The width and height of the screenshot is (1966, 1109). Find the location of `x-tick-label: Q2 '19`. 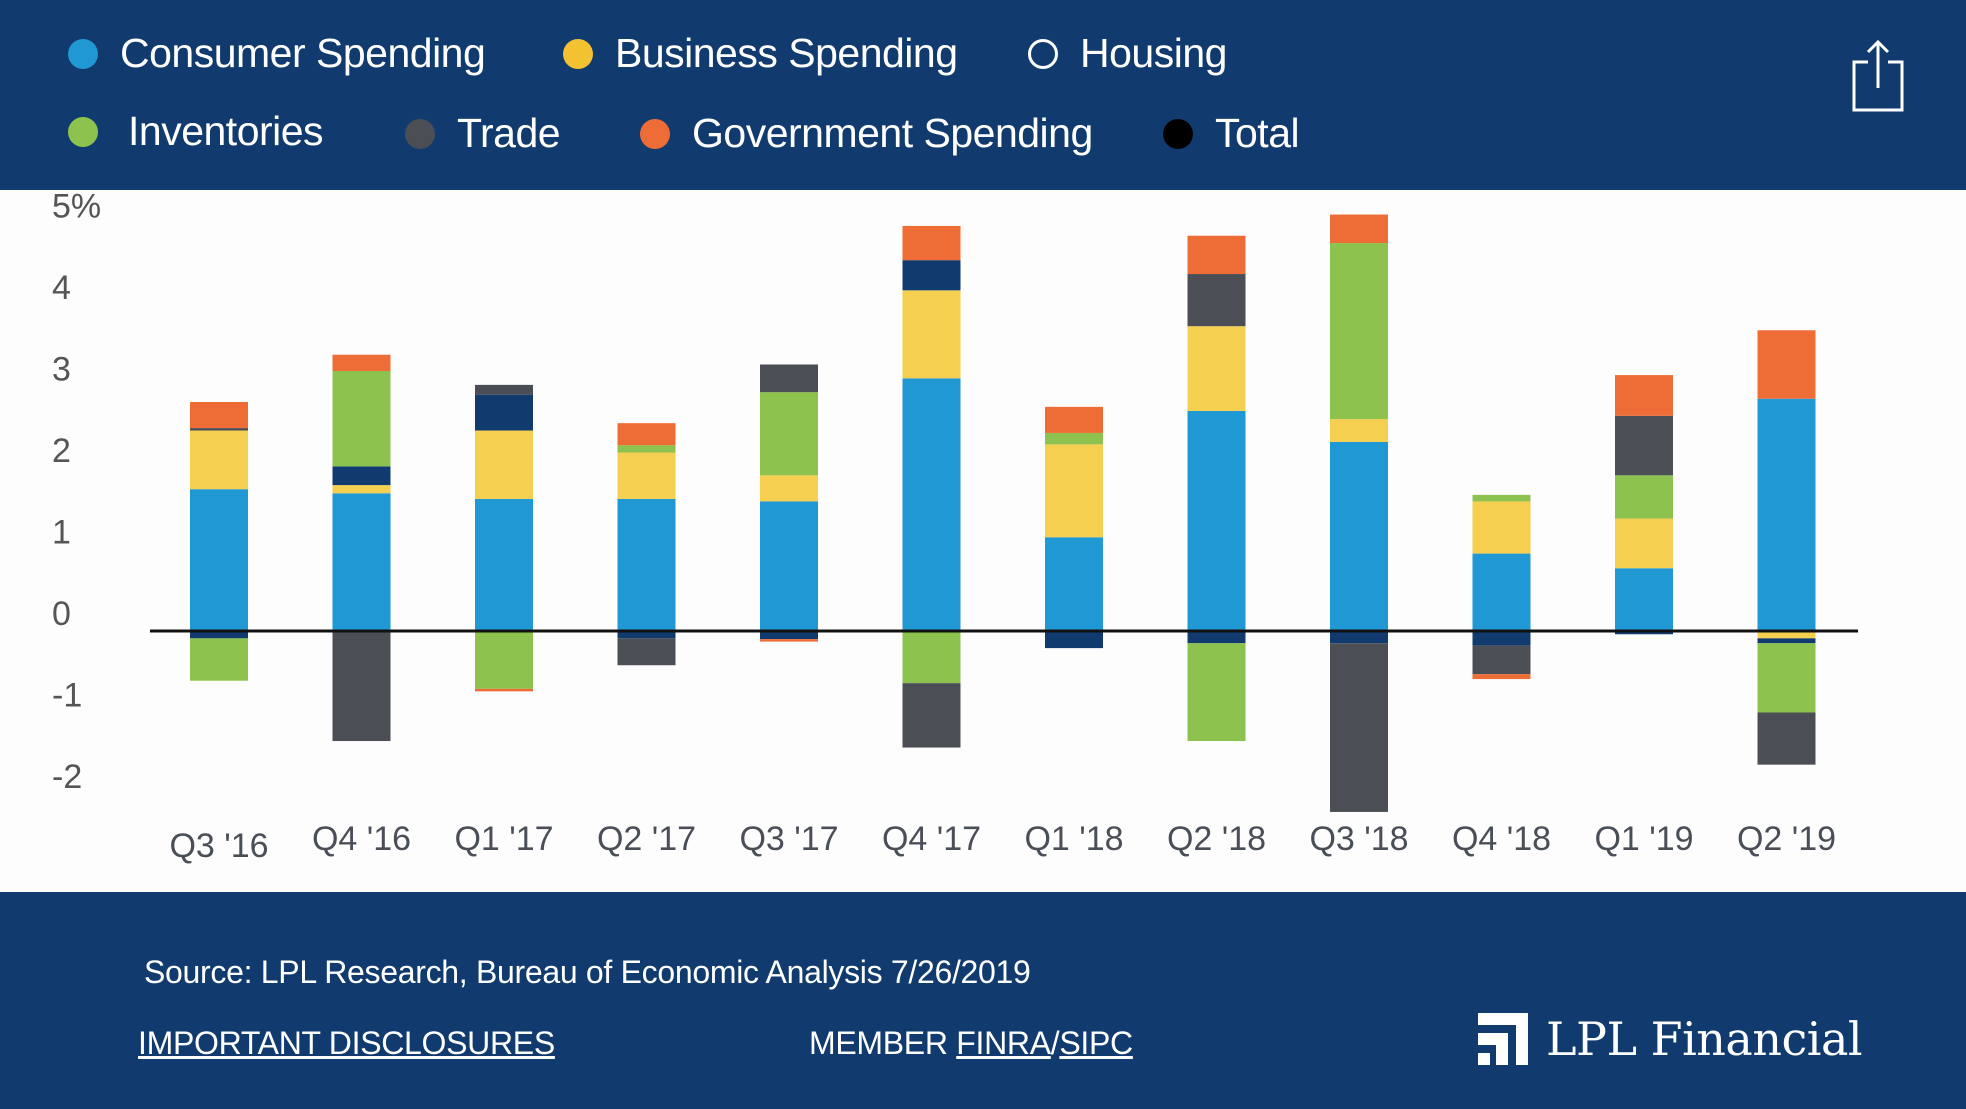

x-tick-label: Q2 '19 is located at coordinates (1786, 839).